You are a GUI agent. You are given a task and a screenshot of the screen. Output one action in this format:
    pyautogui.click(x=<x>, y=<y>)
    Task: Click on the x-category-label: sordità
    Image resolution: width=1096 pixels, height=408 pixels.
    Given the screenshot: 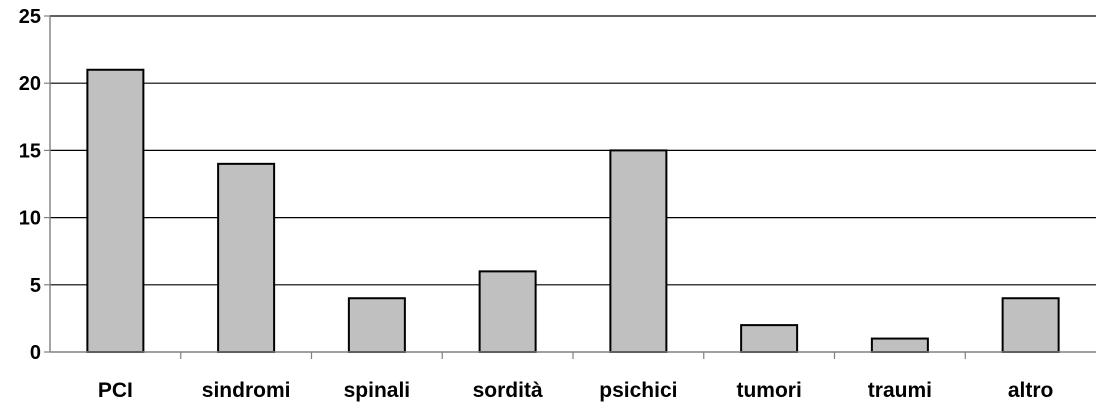 What is the action you would take?
    pyautogui.click(x=508, y=390)
    